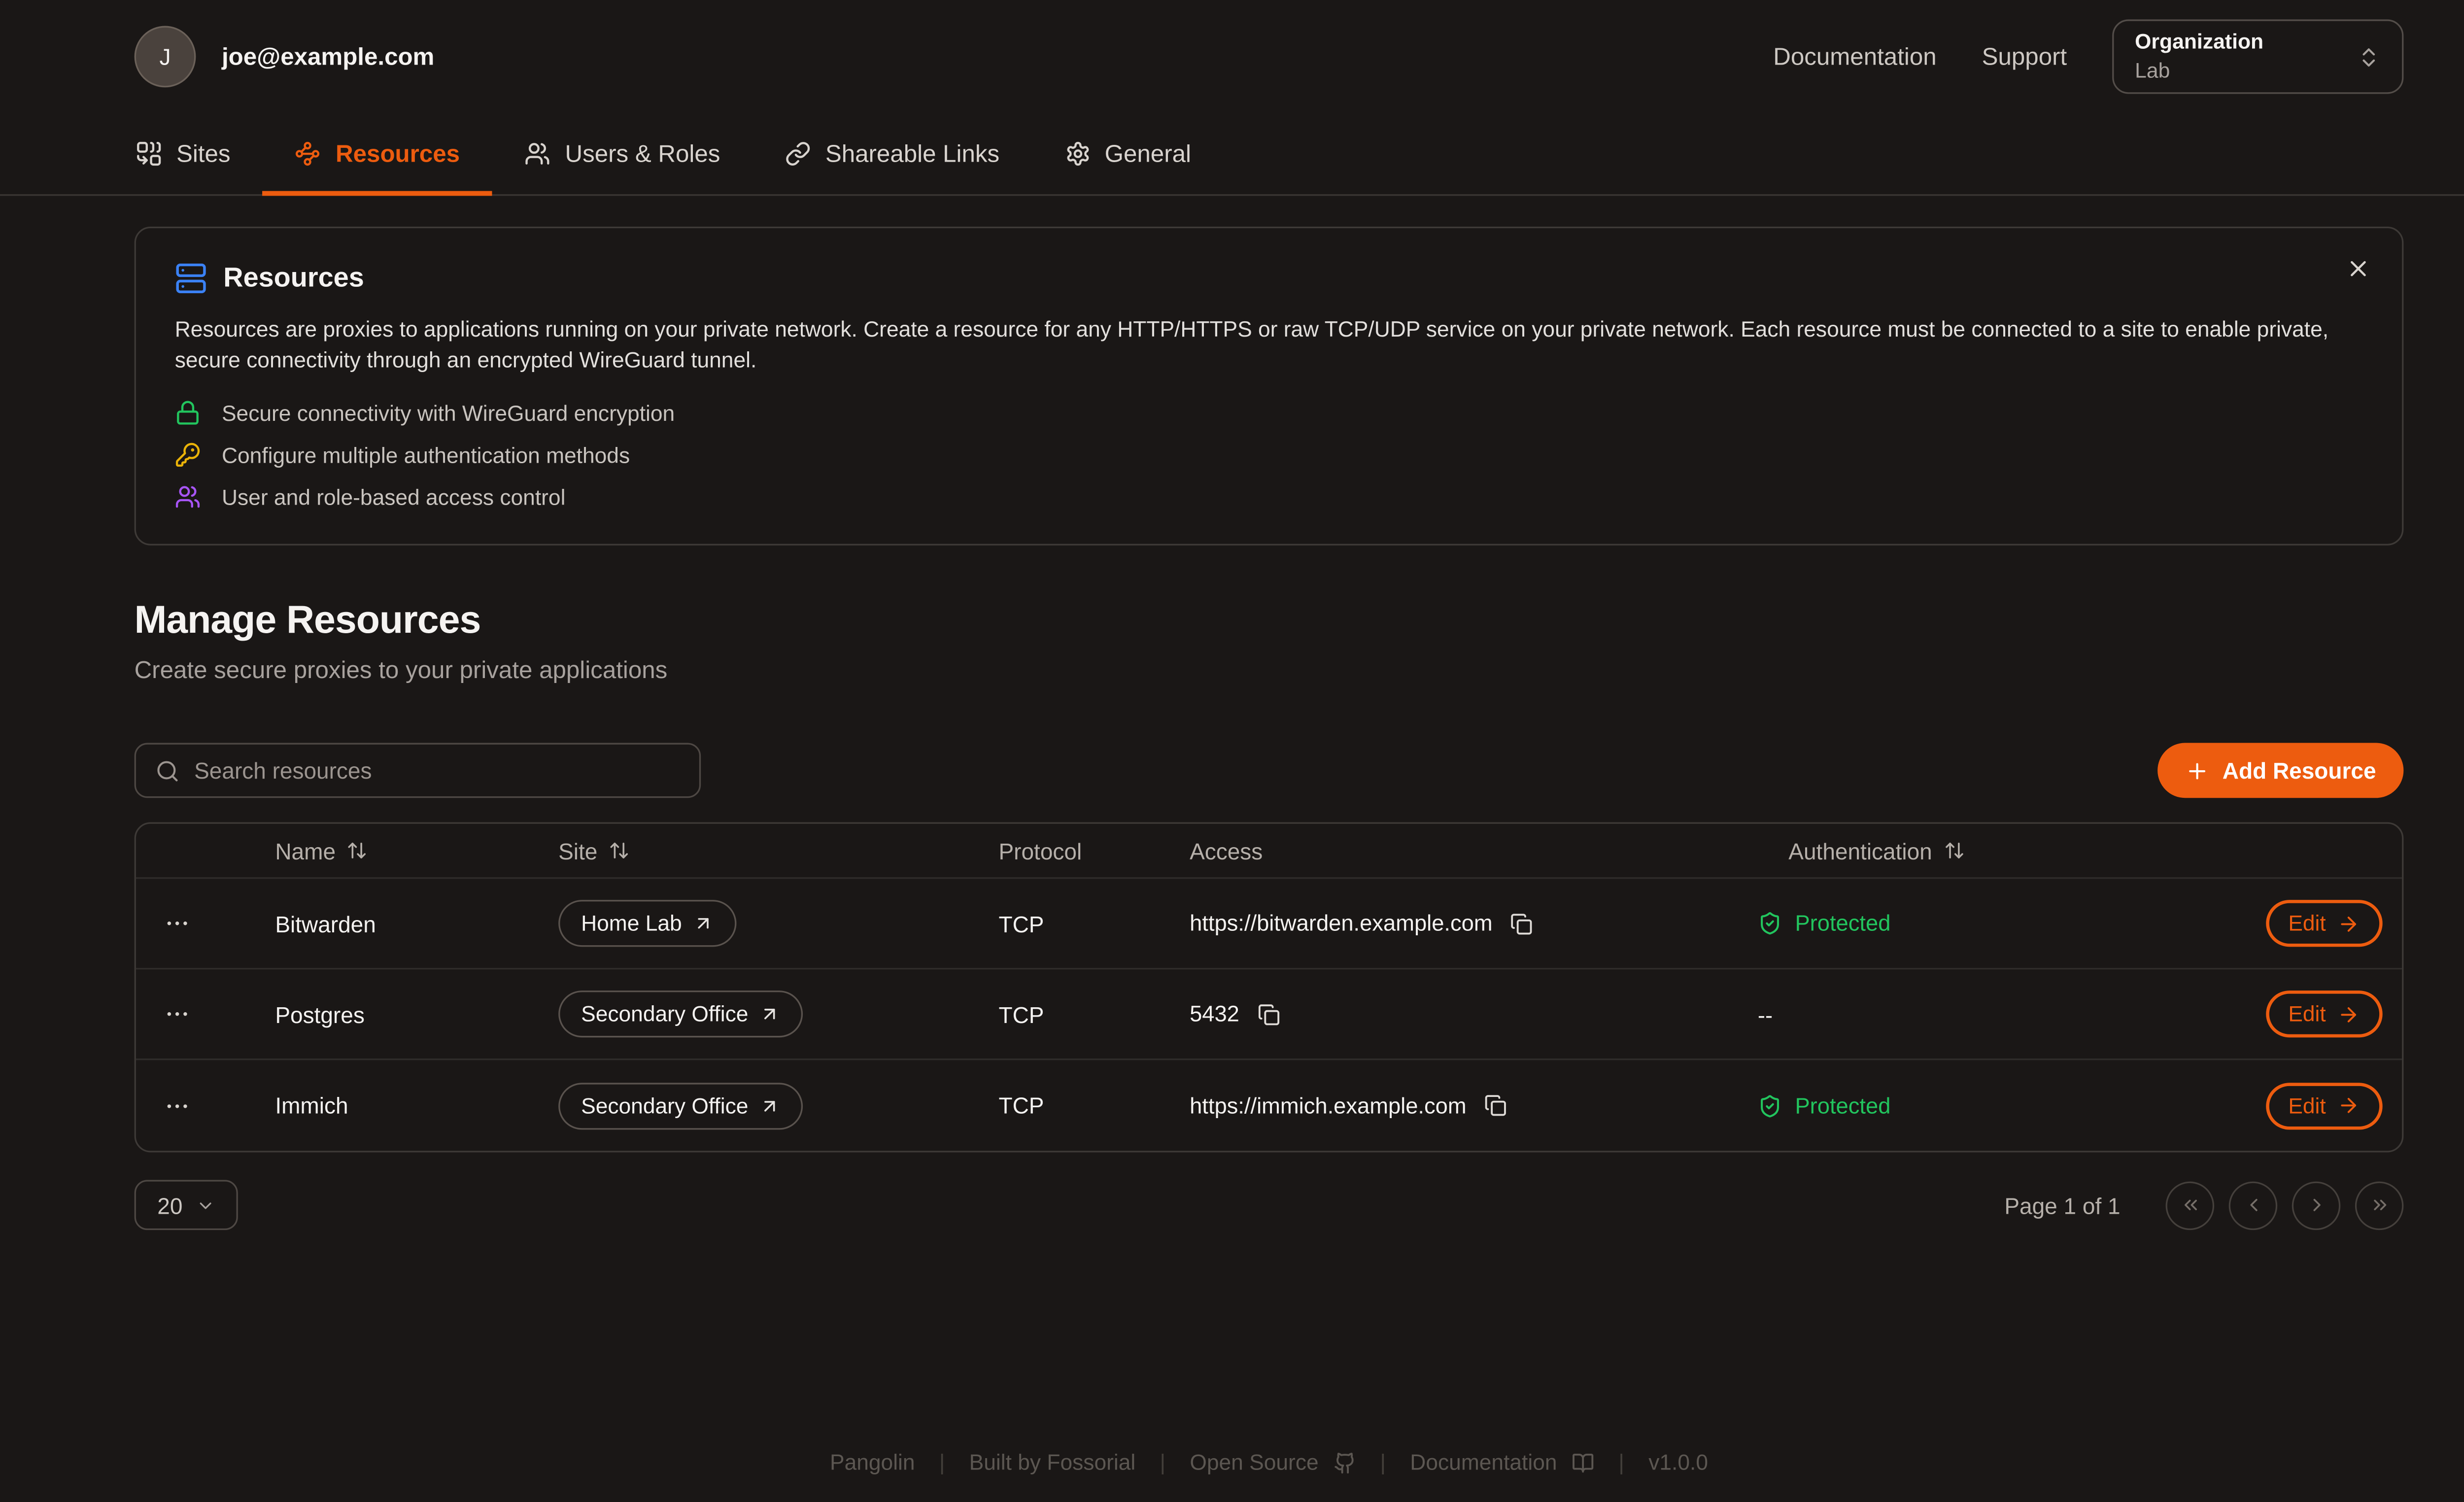 This screenshot has height=1502, width=2464. Describe the element at coordinates (307, 621) in the screenshot. I see `page-title: Manage Resources` at that location.